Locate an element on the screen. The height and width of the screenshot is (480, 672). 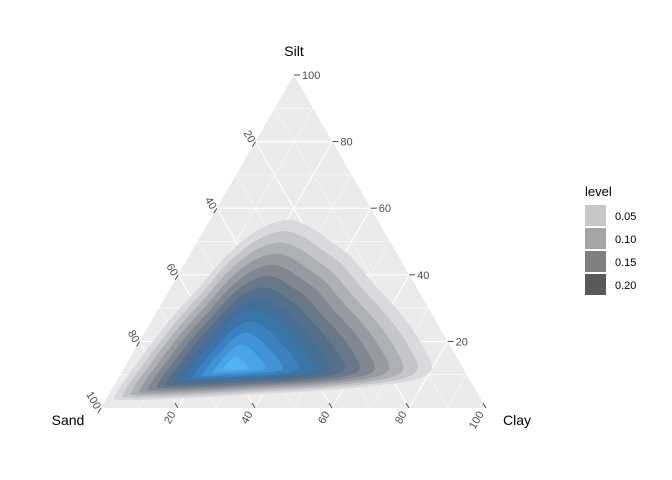
legend-label: 0.15 is located at coordinates (625, 263).